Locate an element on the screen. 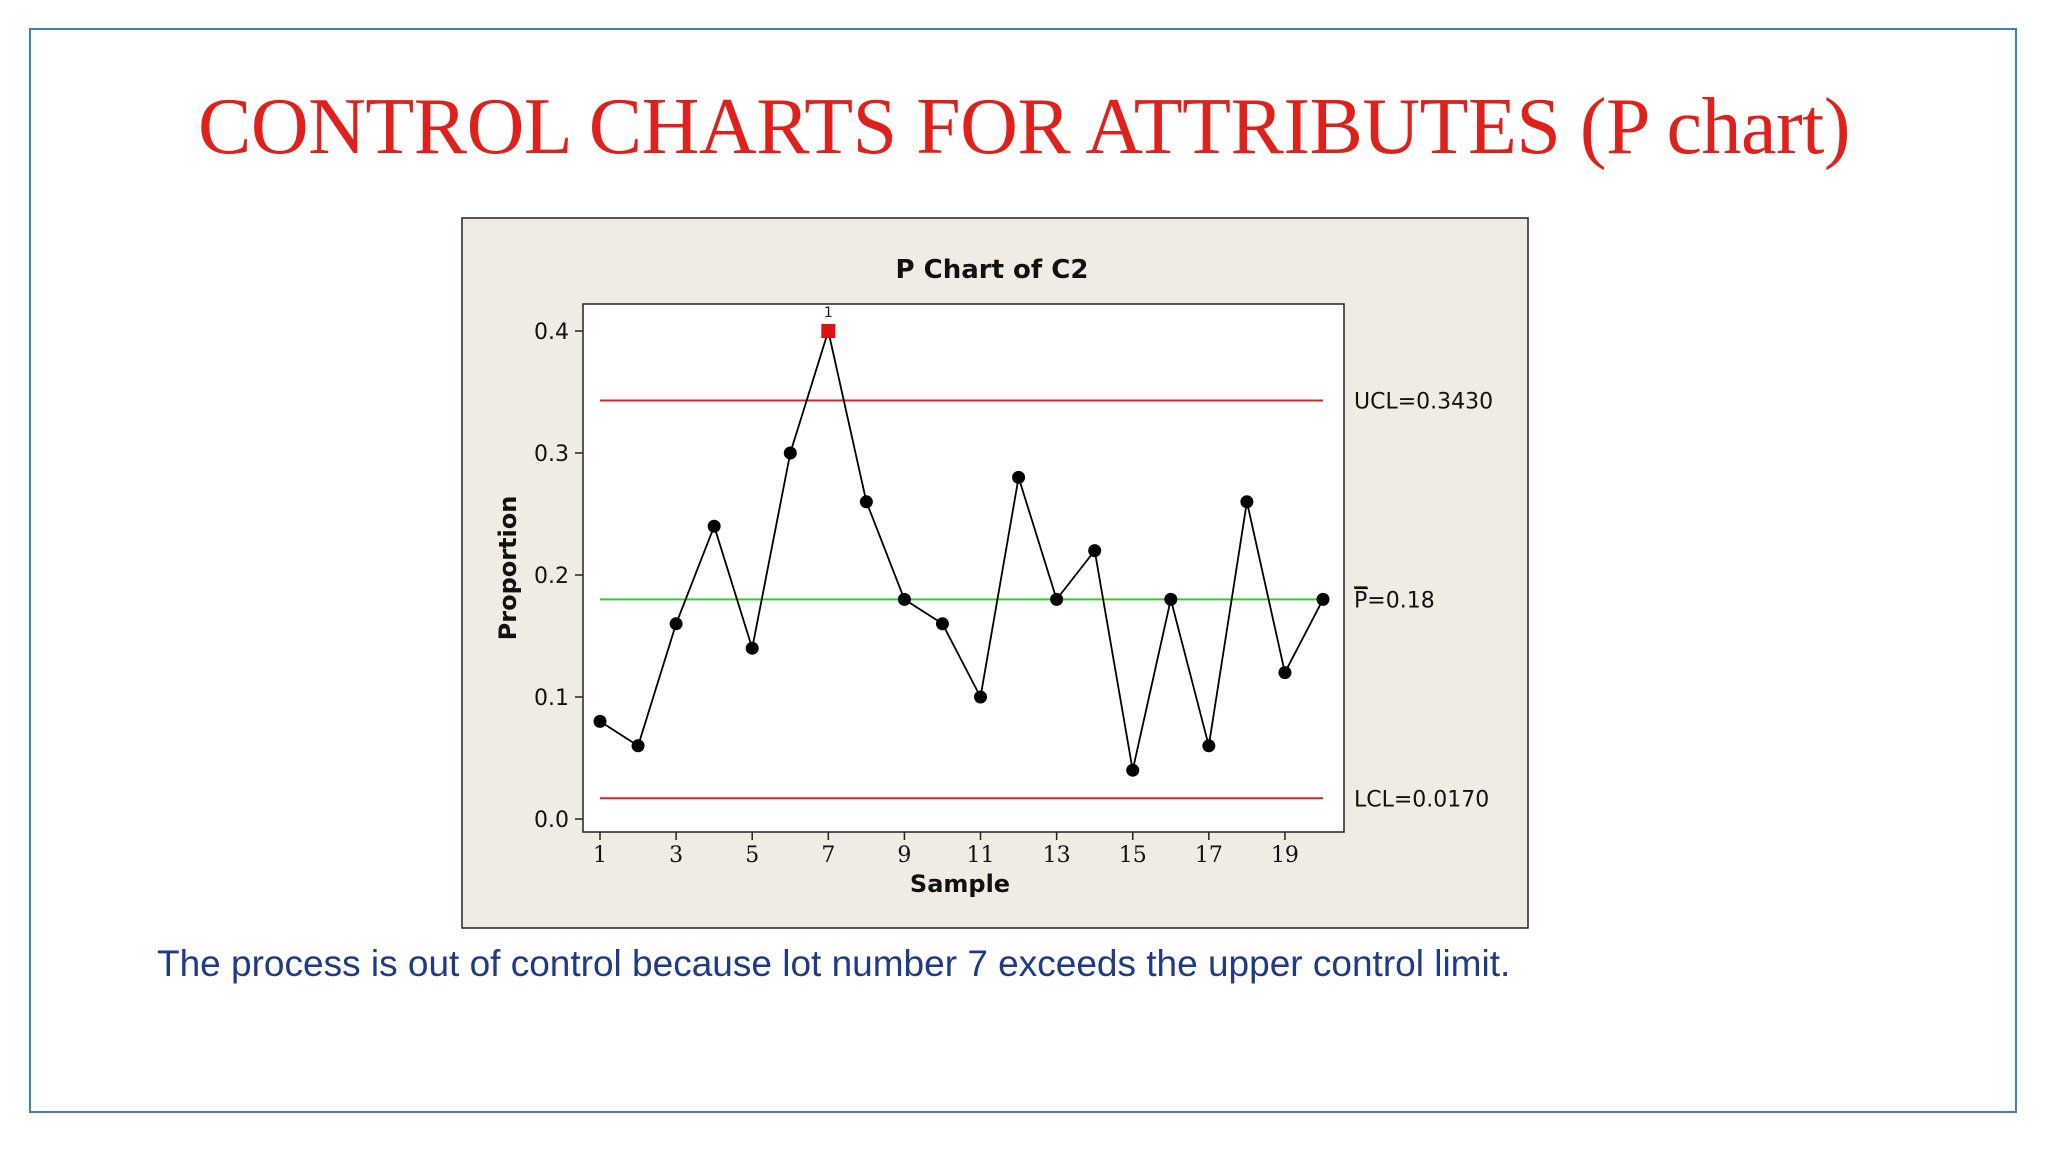 The width and height of the screenshot is (2048, 1152). x-tick-label: 3 is located at coordinates (676, 855).